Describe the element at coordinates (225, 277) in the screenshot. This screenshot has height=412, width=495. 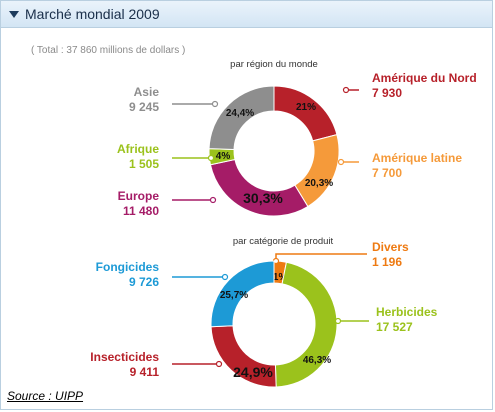
I see `chart2-leader-dot-fongicides` at that location.